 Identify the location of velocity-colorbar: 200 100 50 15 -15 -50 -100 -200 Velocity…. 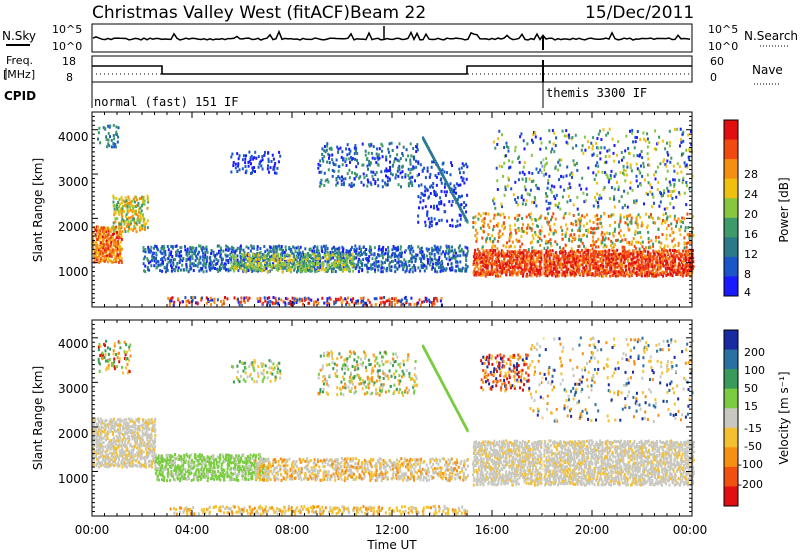
(757, 418).